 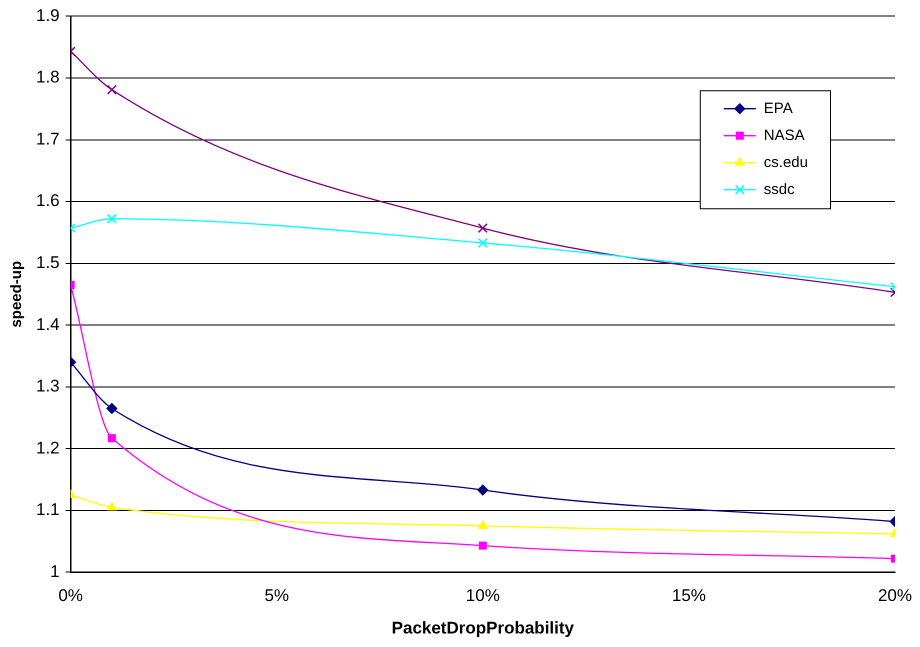 I want to click on x-tick-label: 5%, so click(x=277, y=596).